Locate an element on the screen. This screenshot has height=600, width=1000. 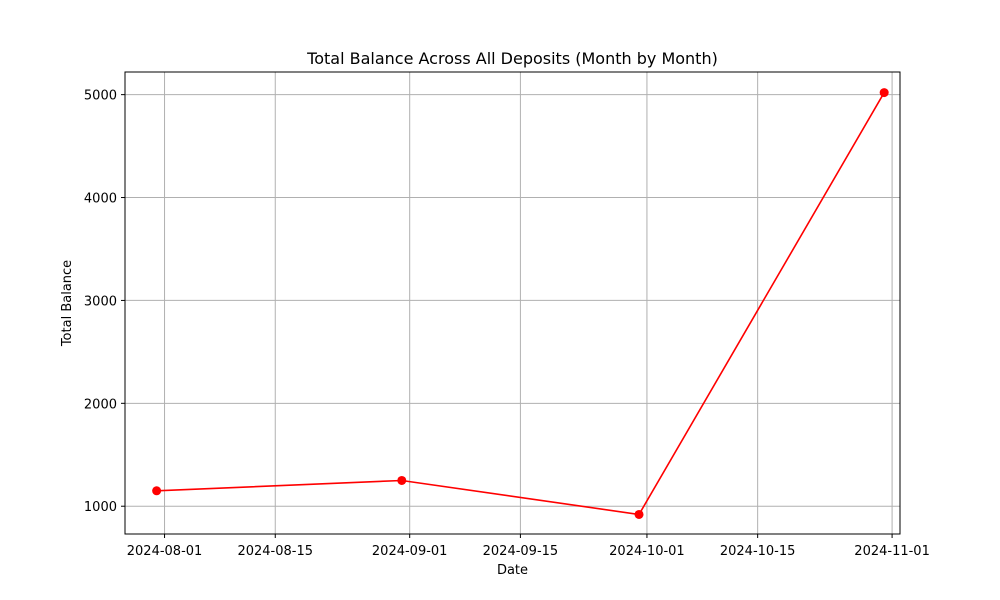
y-axis-label: Total Balance is located at coordinates (67, 303).